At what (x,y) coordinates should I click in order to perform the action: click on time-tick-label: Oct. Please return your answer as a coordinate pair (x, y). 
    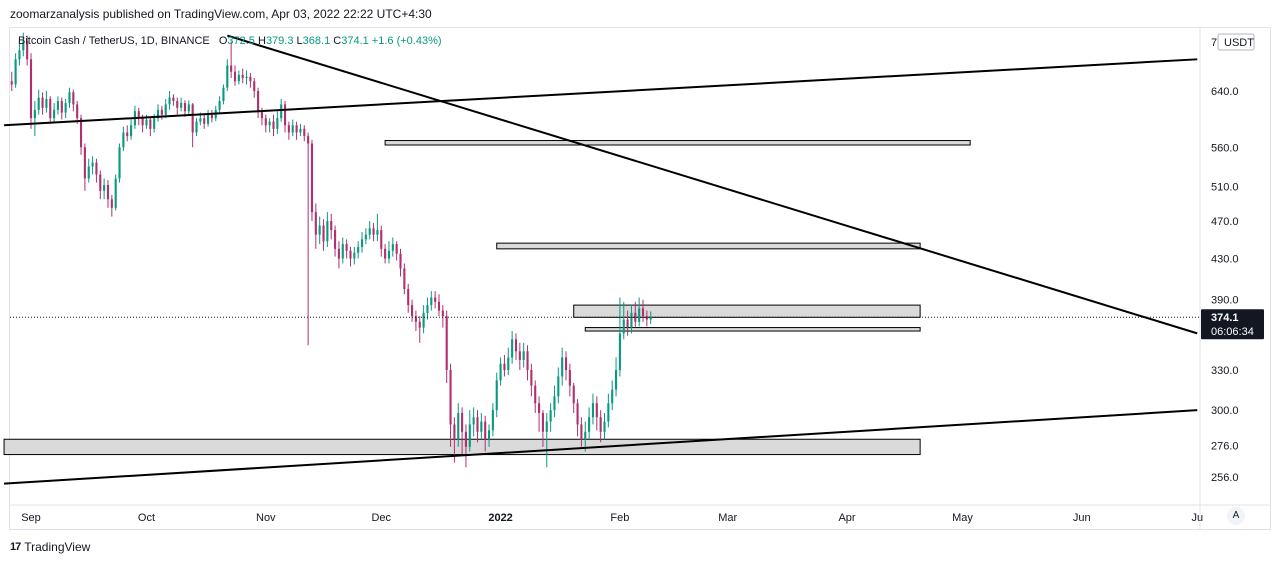
    Looking at the image, I should click on (146, 518).